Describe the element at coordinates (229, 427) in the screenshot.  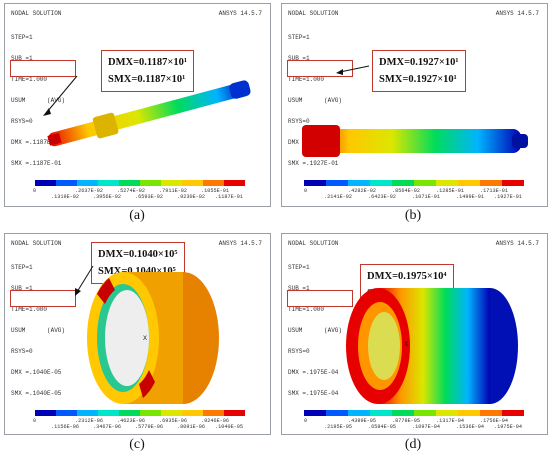
I see `tick-label: .1040E-05` at that location.